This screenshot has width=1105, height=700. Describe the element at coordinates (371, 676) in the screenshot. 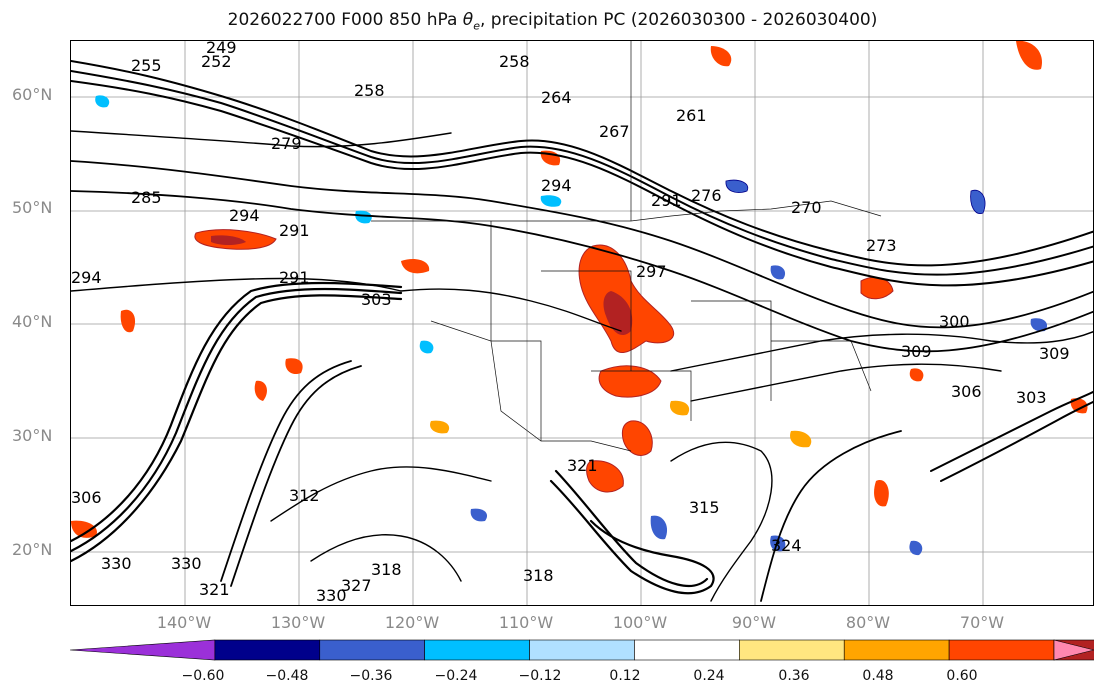

I see `colorbar-tick: −0.36` at that location.